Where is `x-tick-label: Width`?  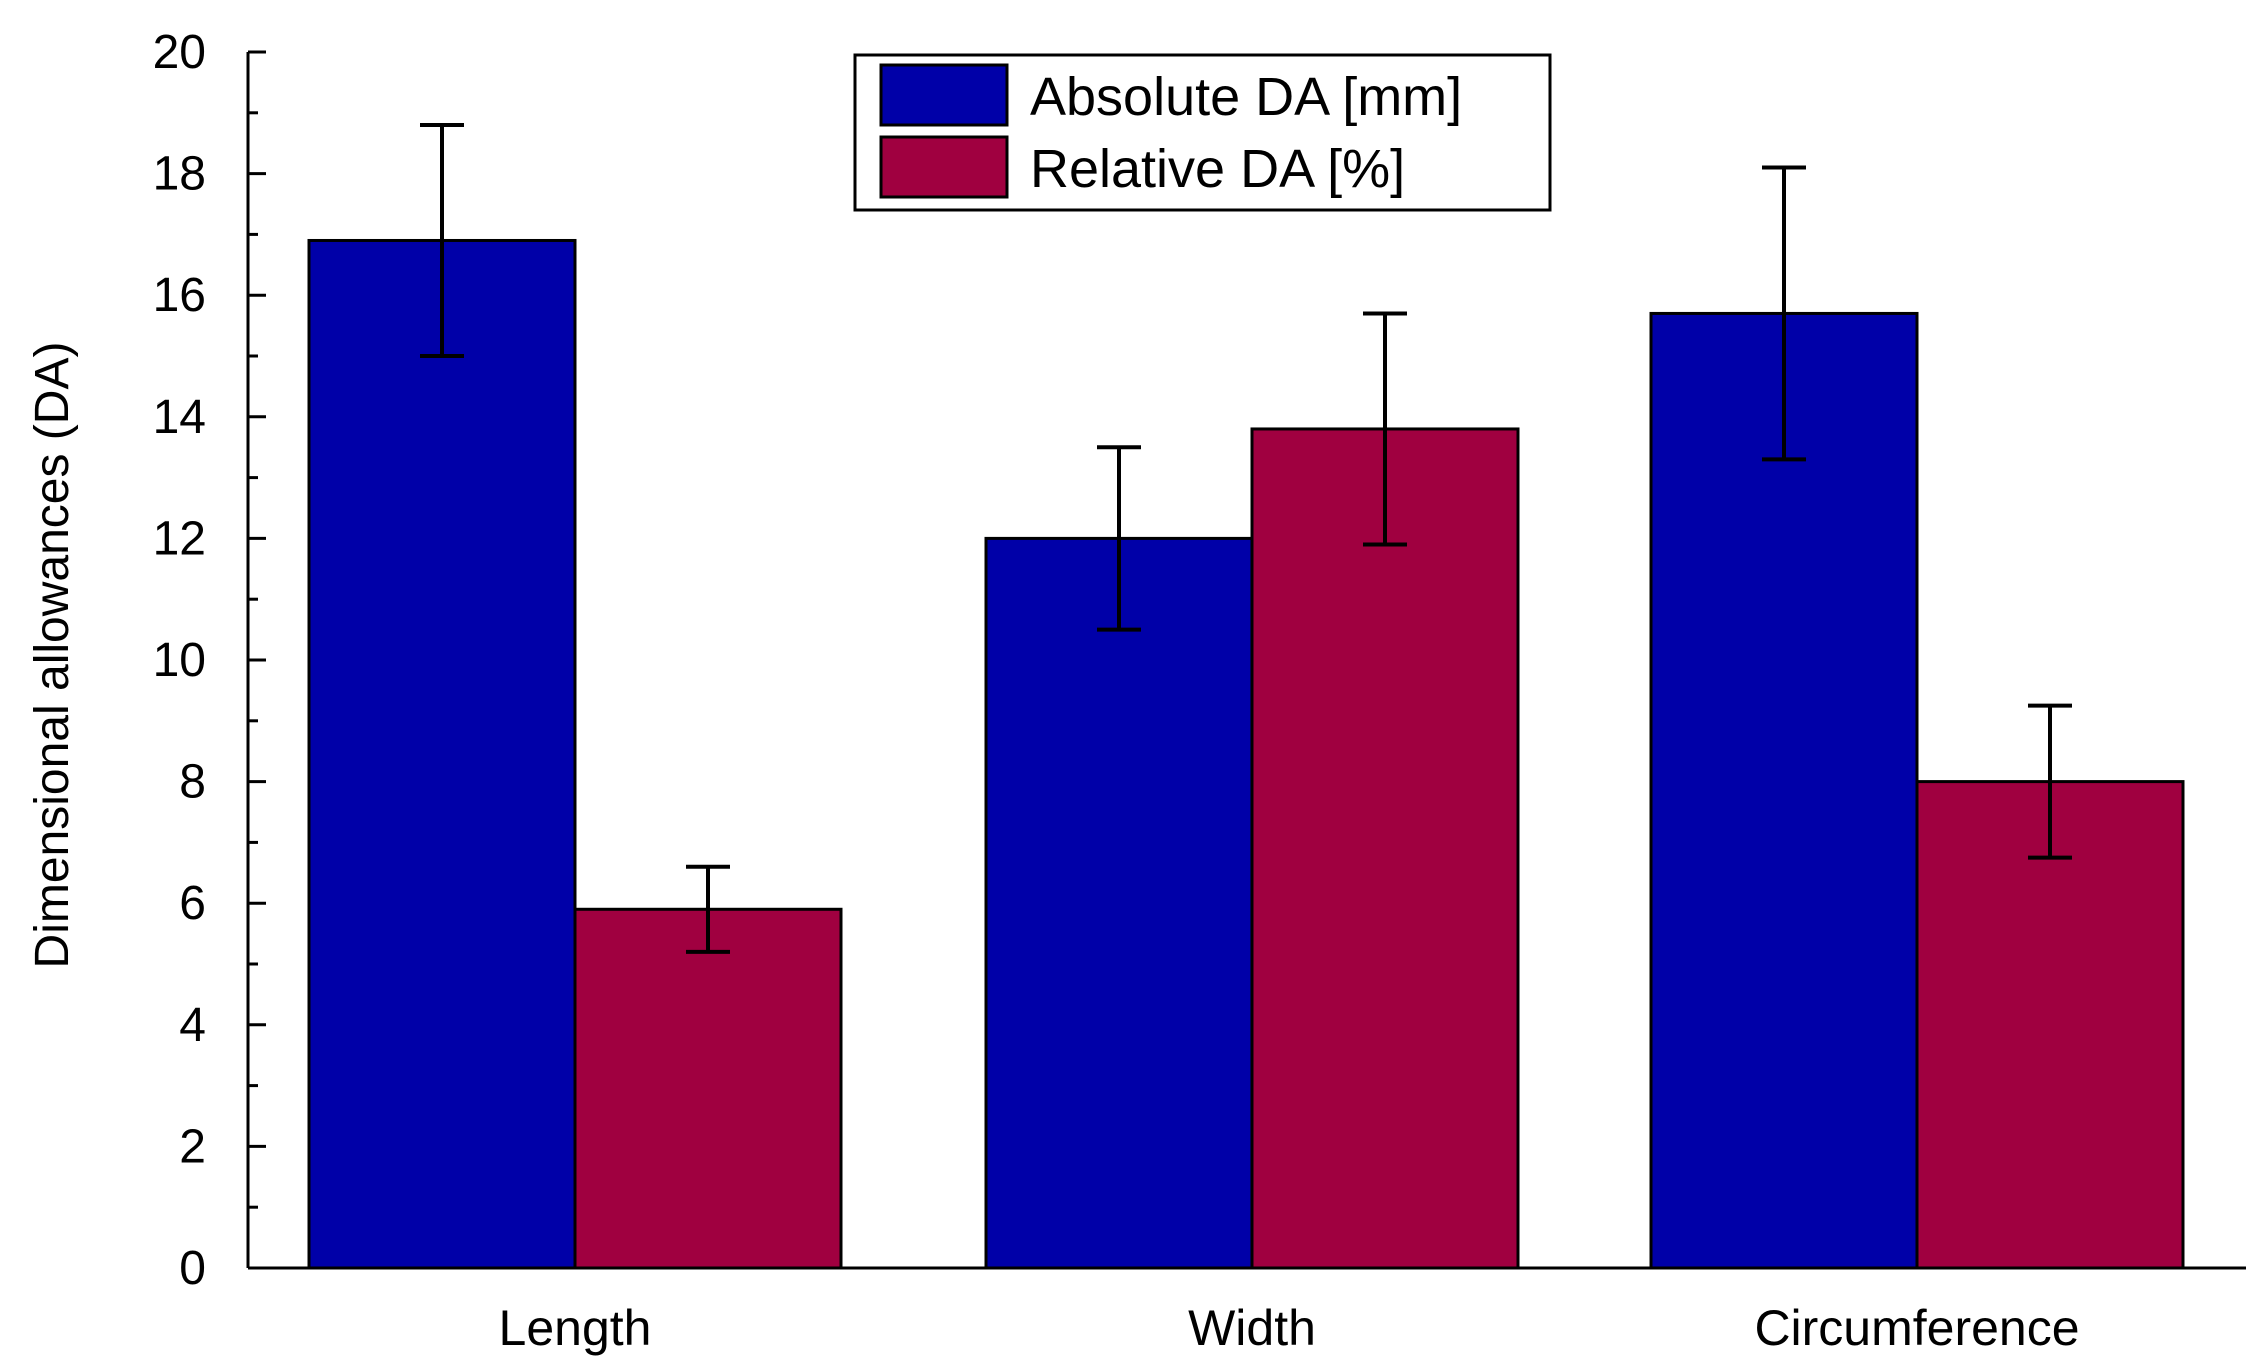 x-tick-label: Width is located at coordinates (1252, 1328).